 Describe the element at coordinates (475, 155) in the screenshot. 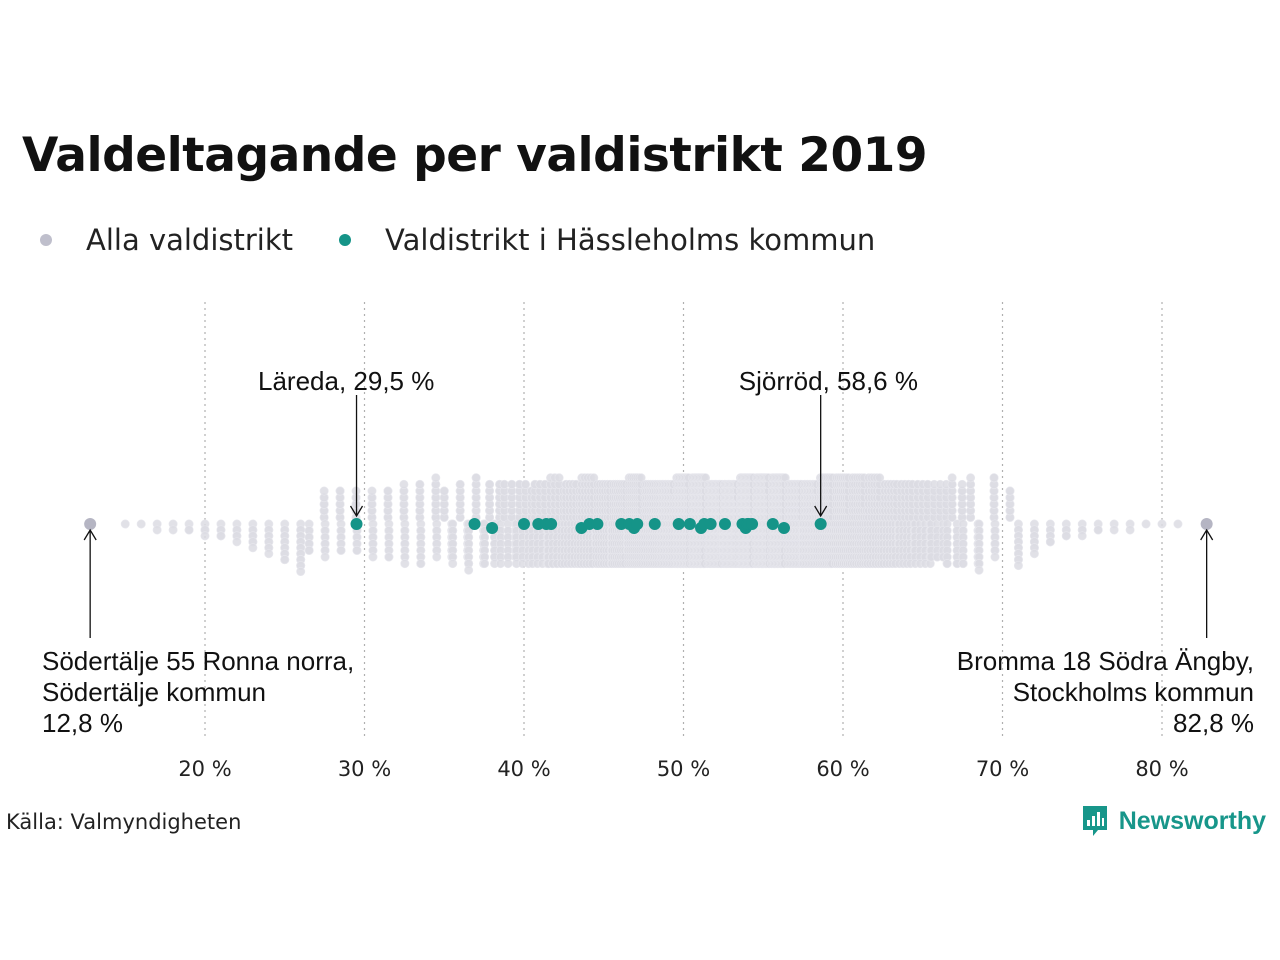

I see `chart-title: Valdeltagande per valdistrikt 2019` at that location.